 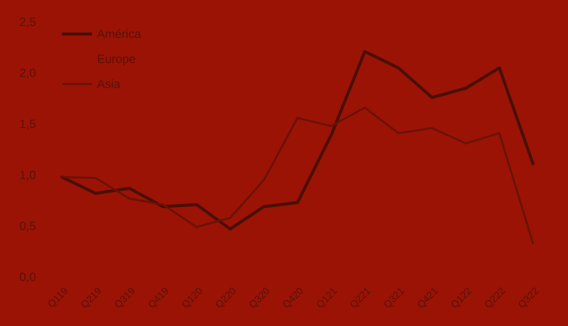 I want to click on legend-label: Asia, so click(x=109, y=84).